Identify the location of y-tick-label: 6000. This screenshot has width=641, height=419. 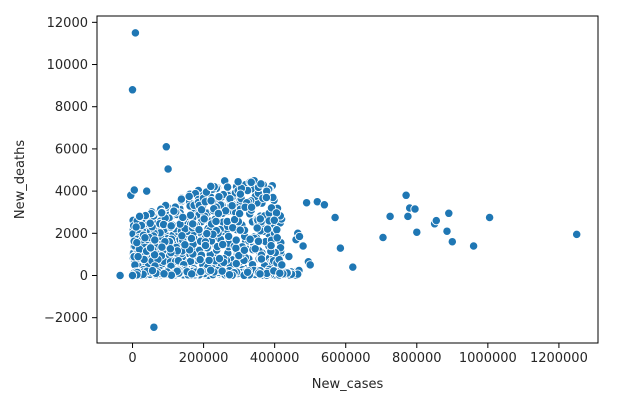
(71, 149).